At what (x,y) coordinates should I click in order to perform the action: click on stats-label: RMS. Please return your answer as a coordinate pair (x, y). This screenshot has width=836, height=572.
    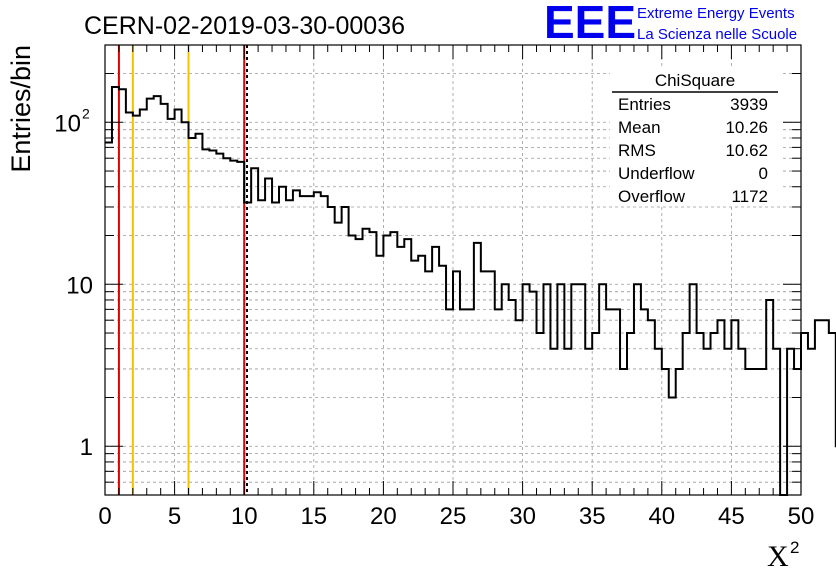
    Looking at the image, I should click on (637, 150).